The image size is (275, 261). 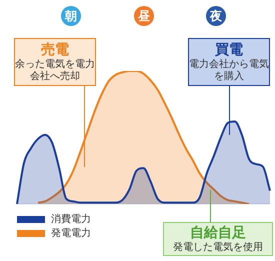 What do you see at coordinates (144, 16) in the screenshot?
I see `text: 昼` at bounding box center [144, 16].